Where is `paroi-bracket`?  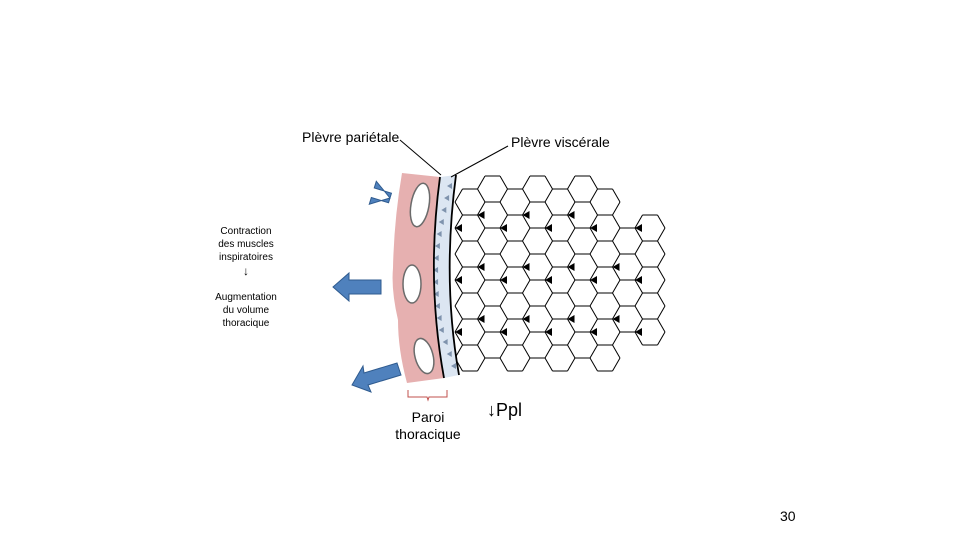
paroi-bracket is located at coordinates (427, 396).